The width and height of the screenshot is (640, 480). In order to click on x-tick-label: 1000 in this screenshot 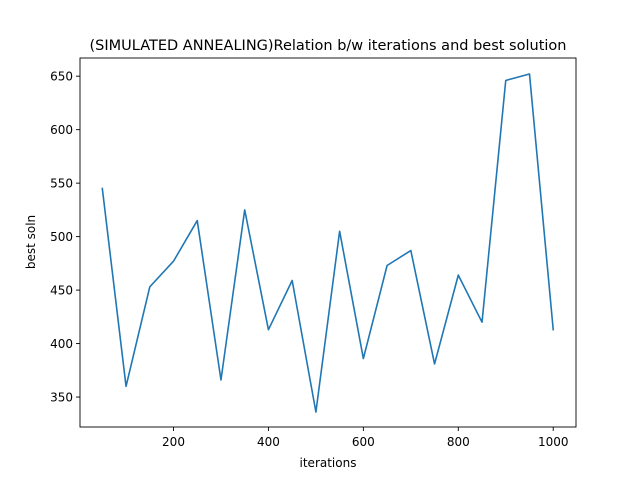, I will do `click(553, 442)`.